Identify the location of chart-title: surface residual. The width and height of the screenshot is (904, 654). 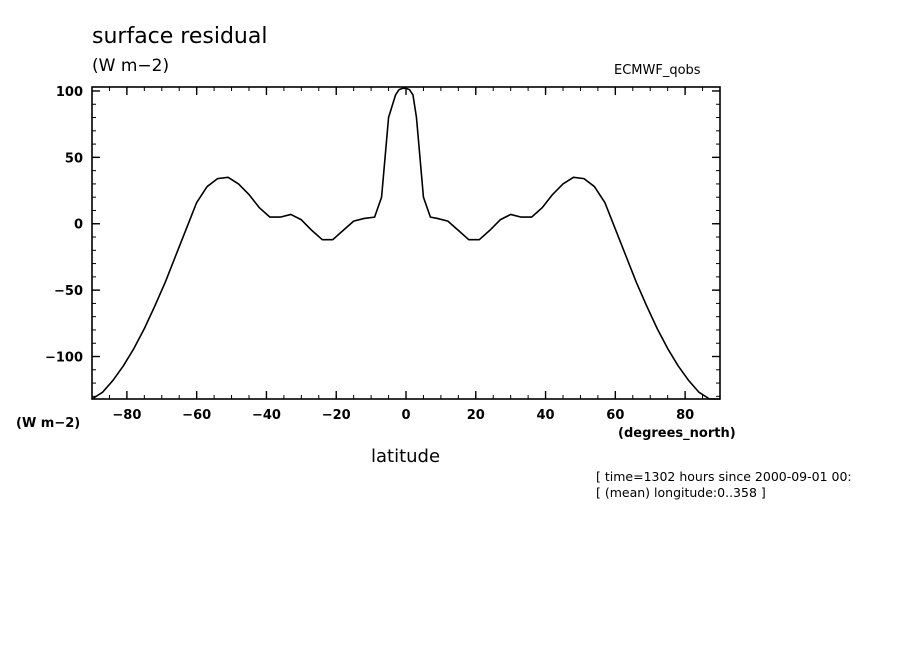
(180, 36).